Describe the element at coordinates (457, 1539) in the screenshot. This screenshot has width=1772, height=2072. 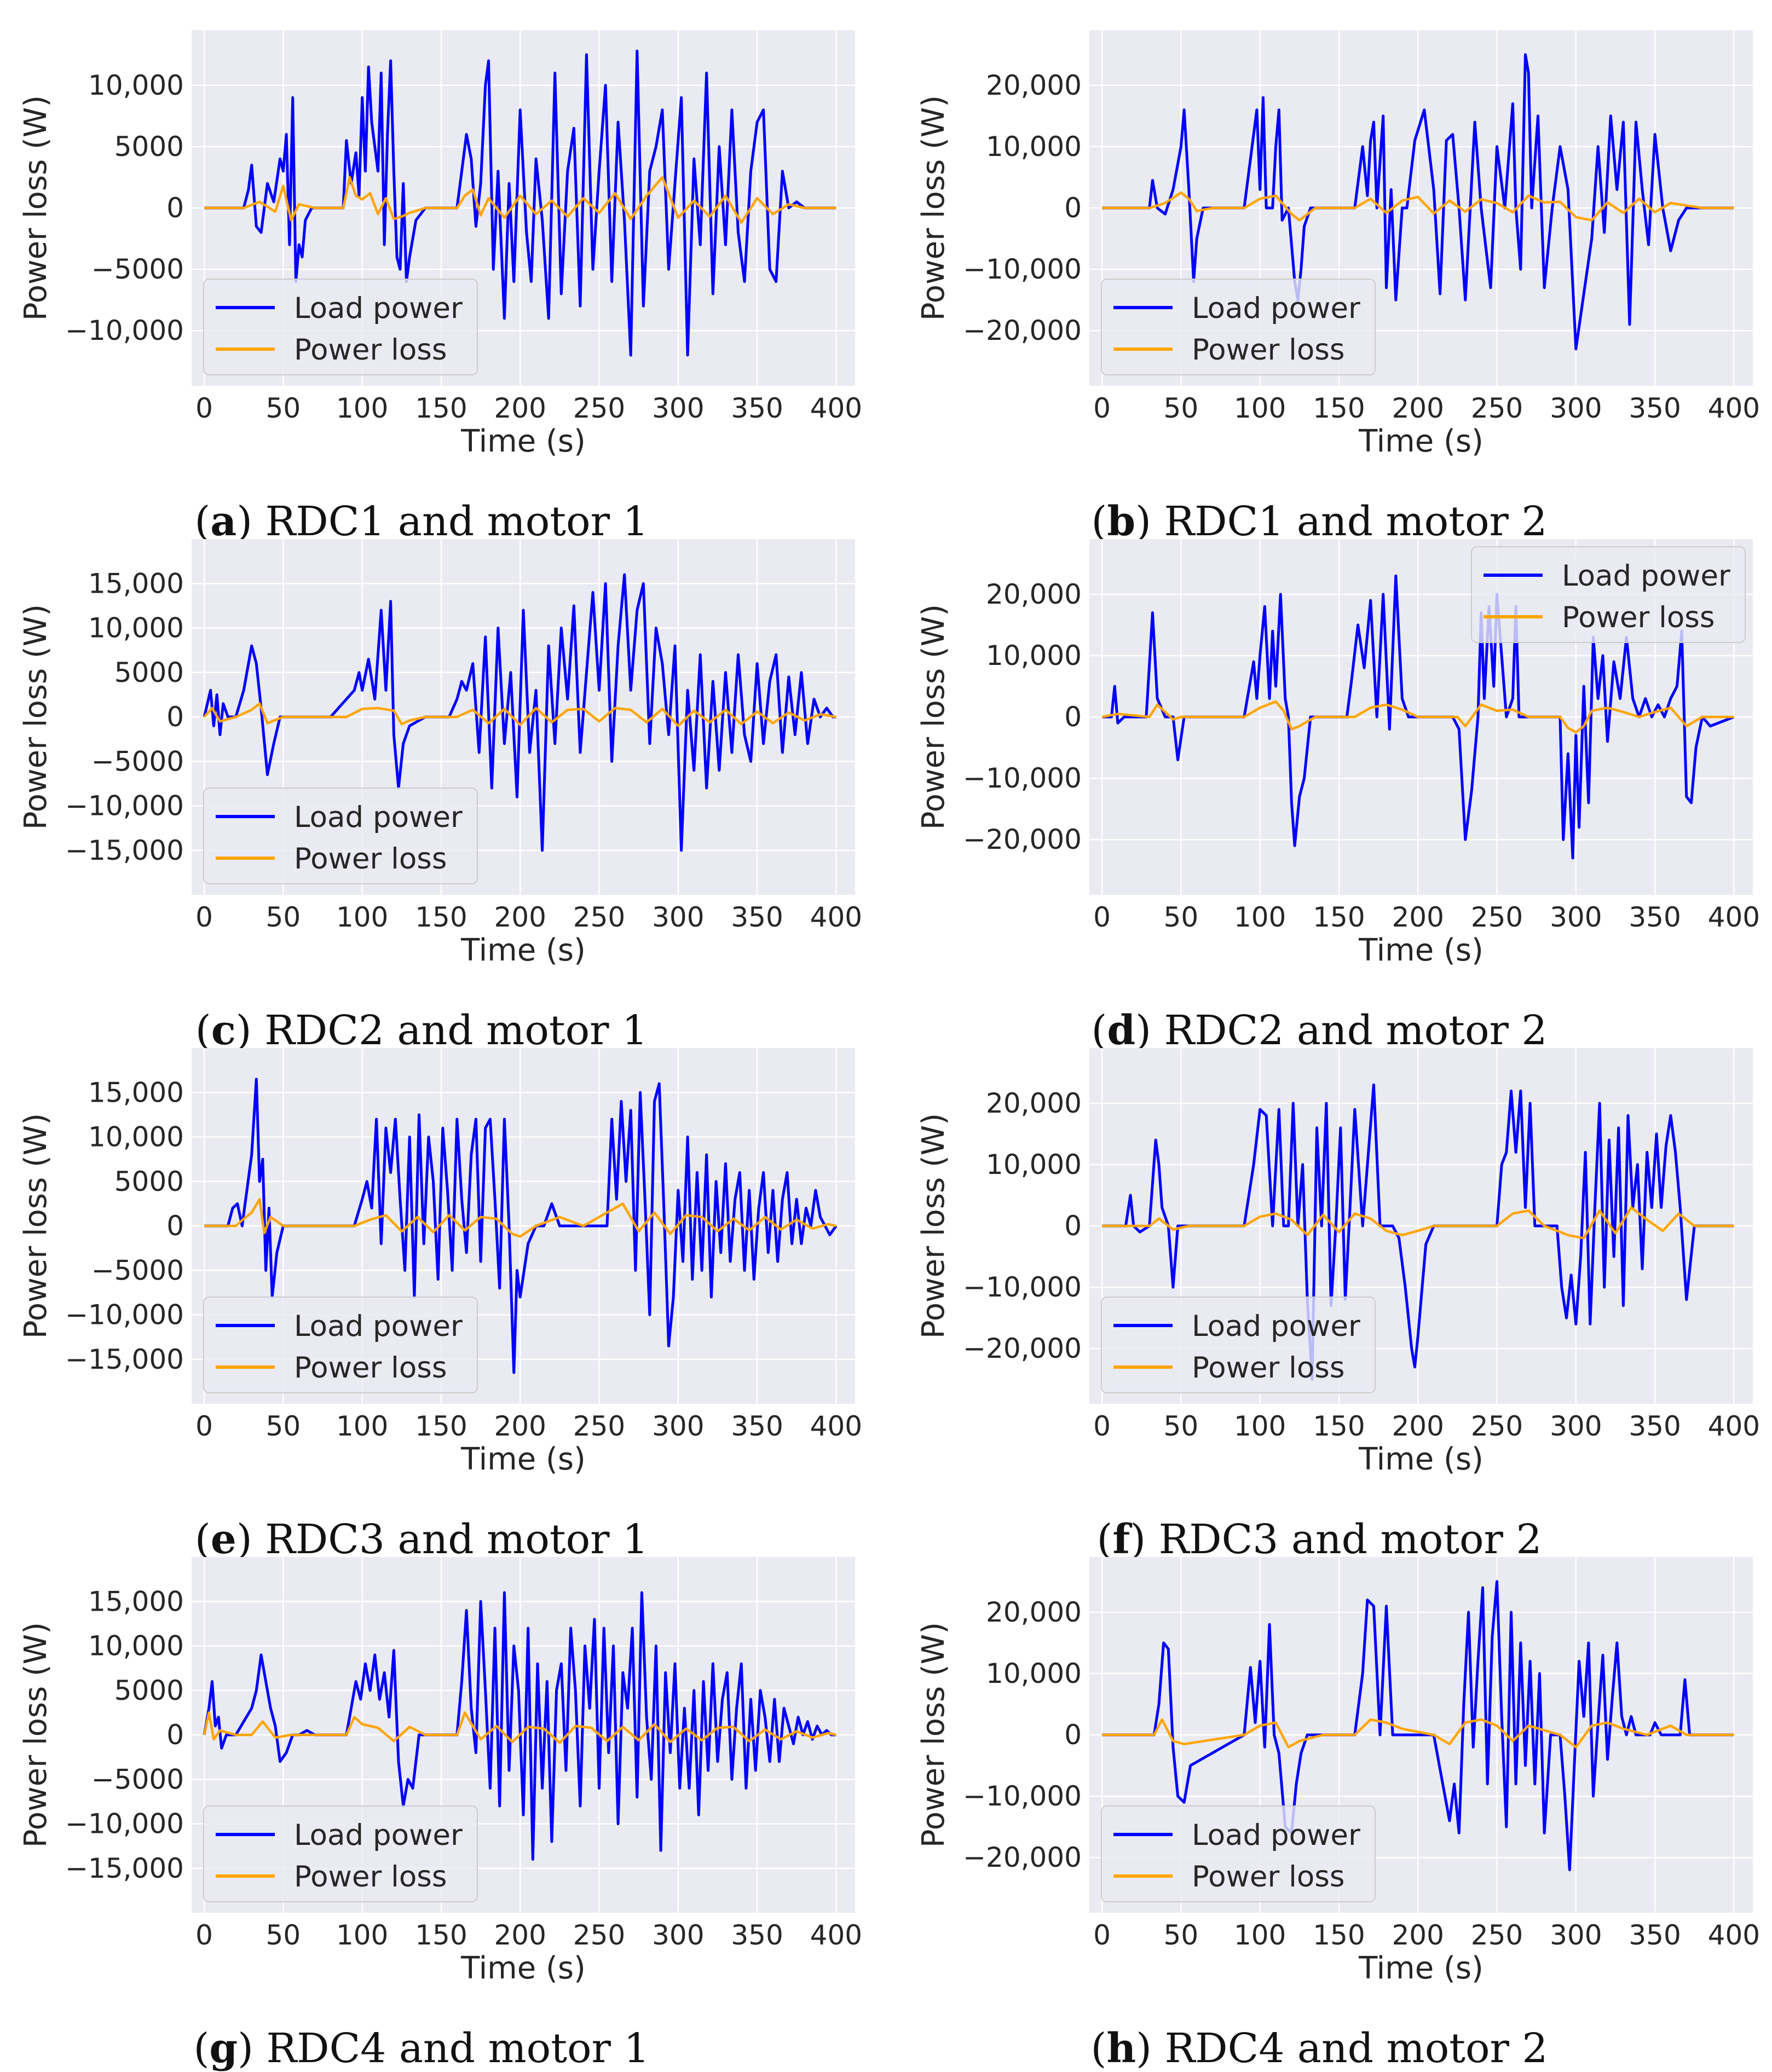
I see `caption-text: RDC3 and motor 1` at that location.